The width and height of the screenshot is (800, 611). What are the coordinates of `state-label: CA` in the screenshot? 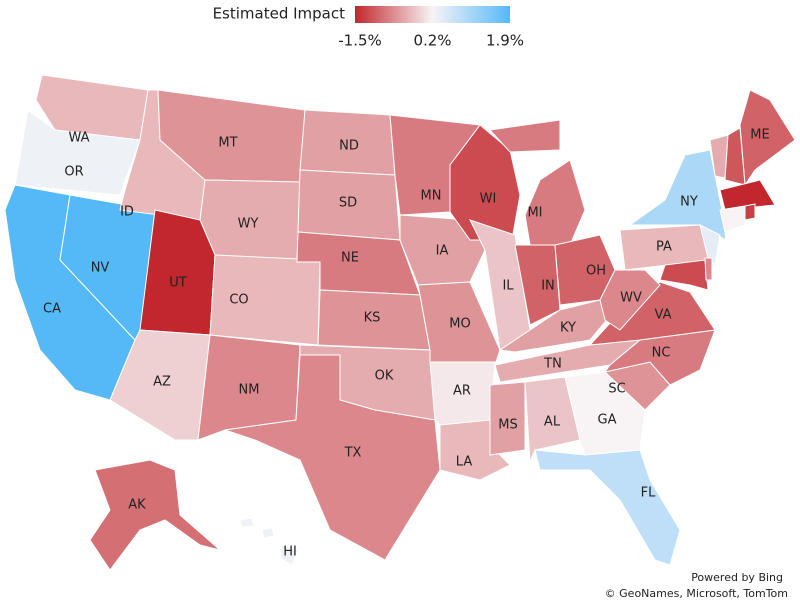 It's located at (52, 309).